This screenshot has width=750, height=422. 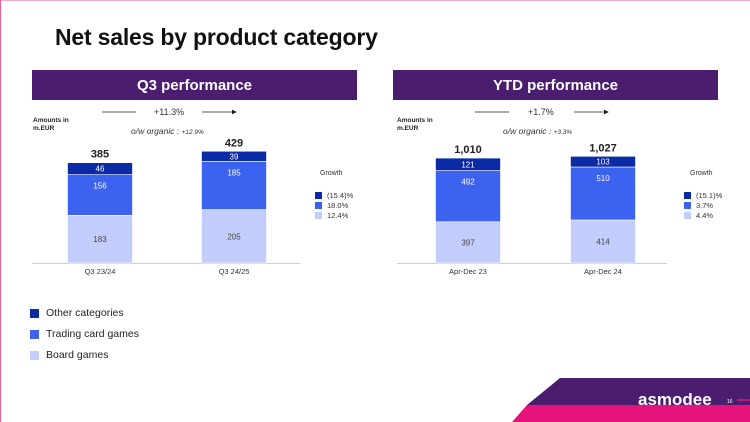 What do you see at coordinates (541, 112) in the screenshot?
I see `ytd-growth-total: +1.7%` at bounding box center [541, 112].